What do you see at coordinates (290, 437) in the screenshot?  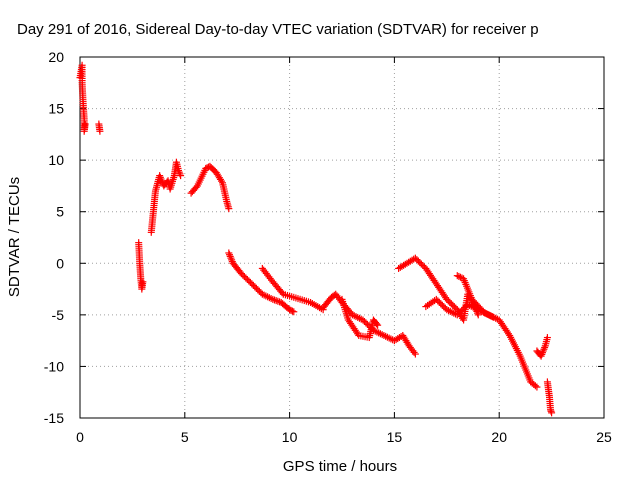 I see `x-tick-label: 10` at bounding box center [290, 437].